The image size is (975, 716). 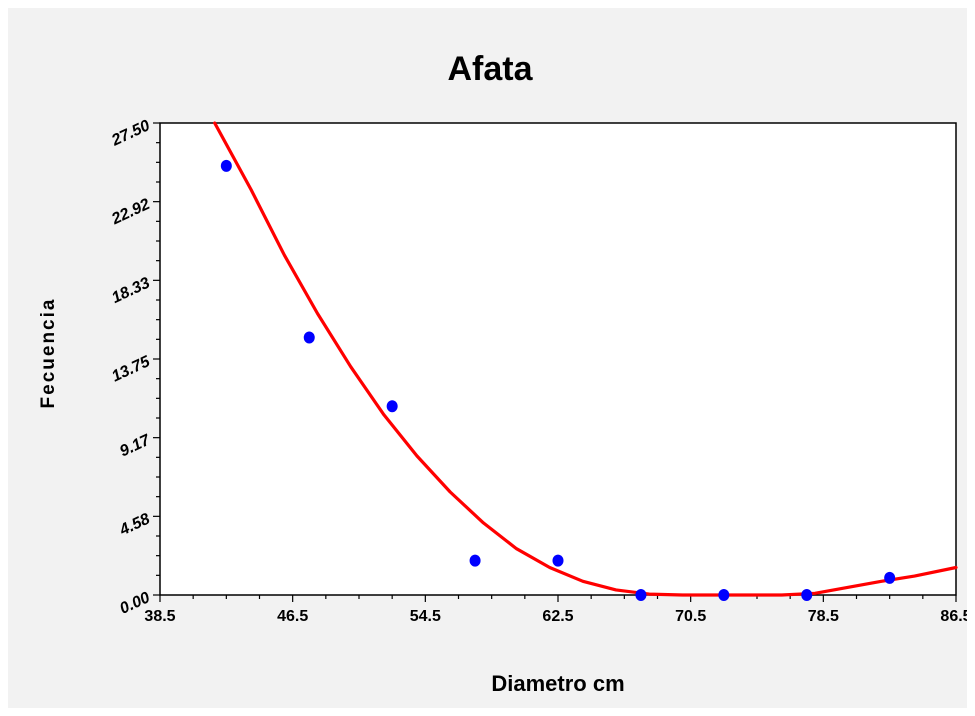 What do you see at coordinates (159, 616) in the screenshot?
I see `x-tick-label: 38.5` at bounding box center [159, 616].